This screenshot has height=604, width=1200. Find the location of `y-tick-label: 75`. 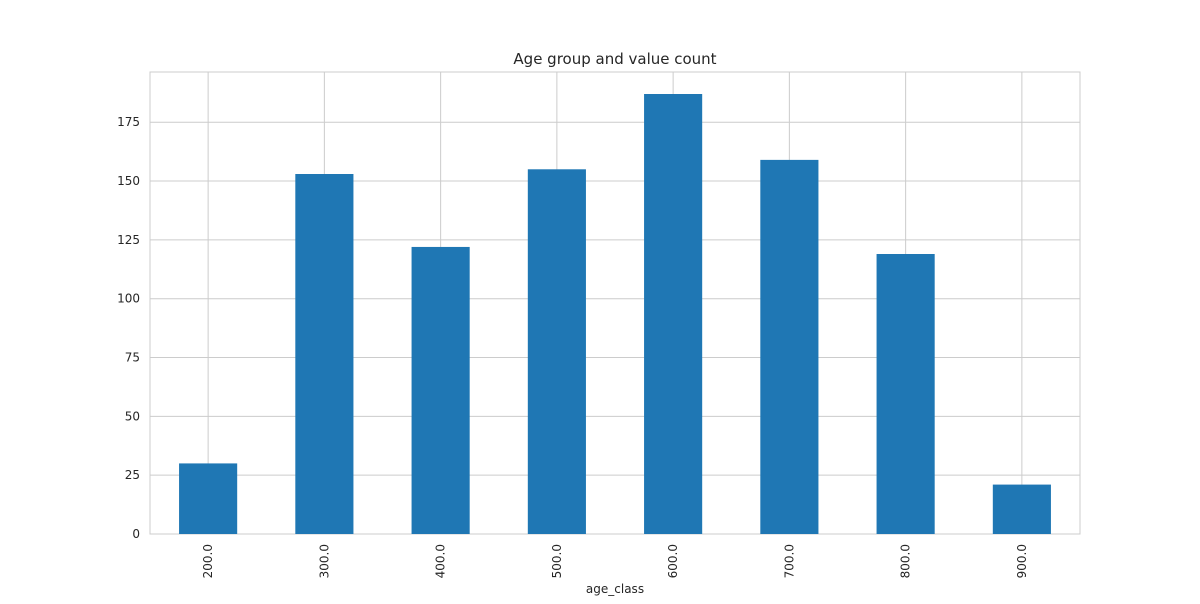

y-tick-label: 75 is located at coordinates (132, 358).